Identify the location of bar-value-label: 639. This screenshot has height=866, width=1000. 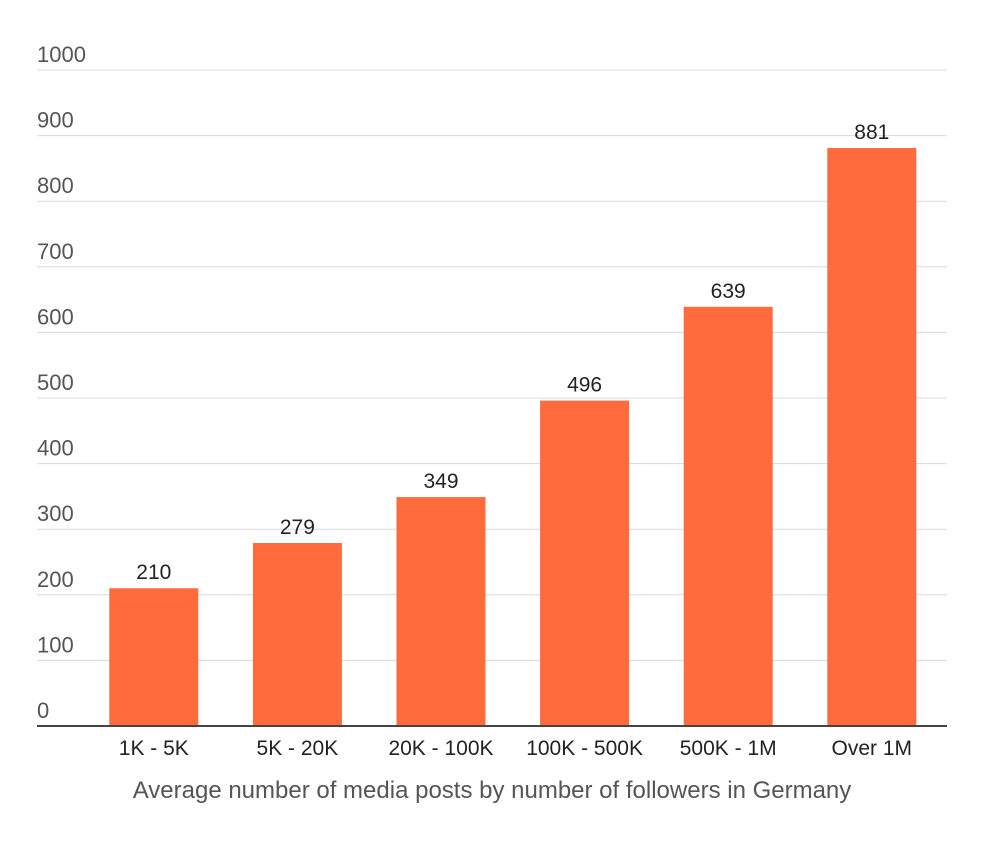
(728, 291).